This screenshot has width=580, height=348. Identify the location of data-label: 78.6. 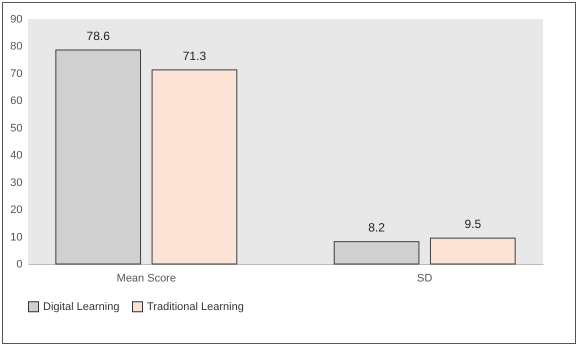
(98, 36).